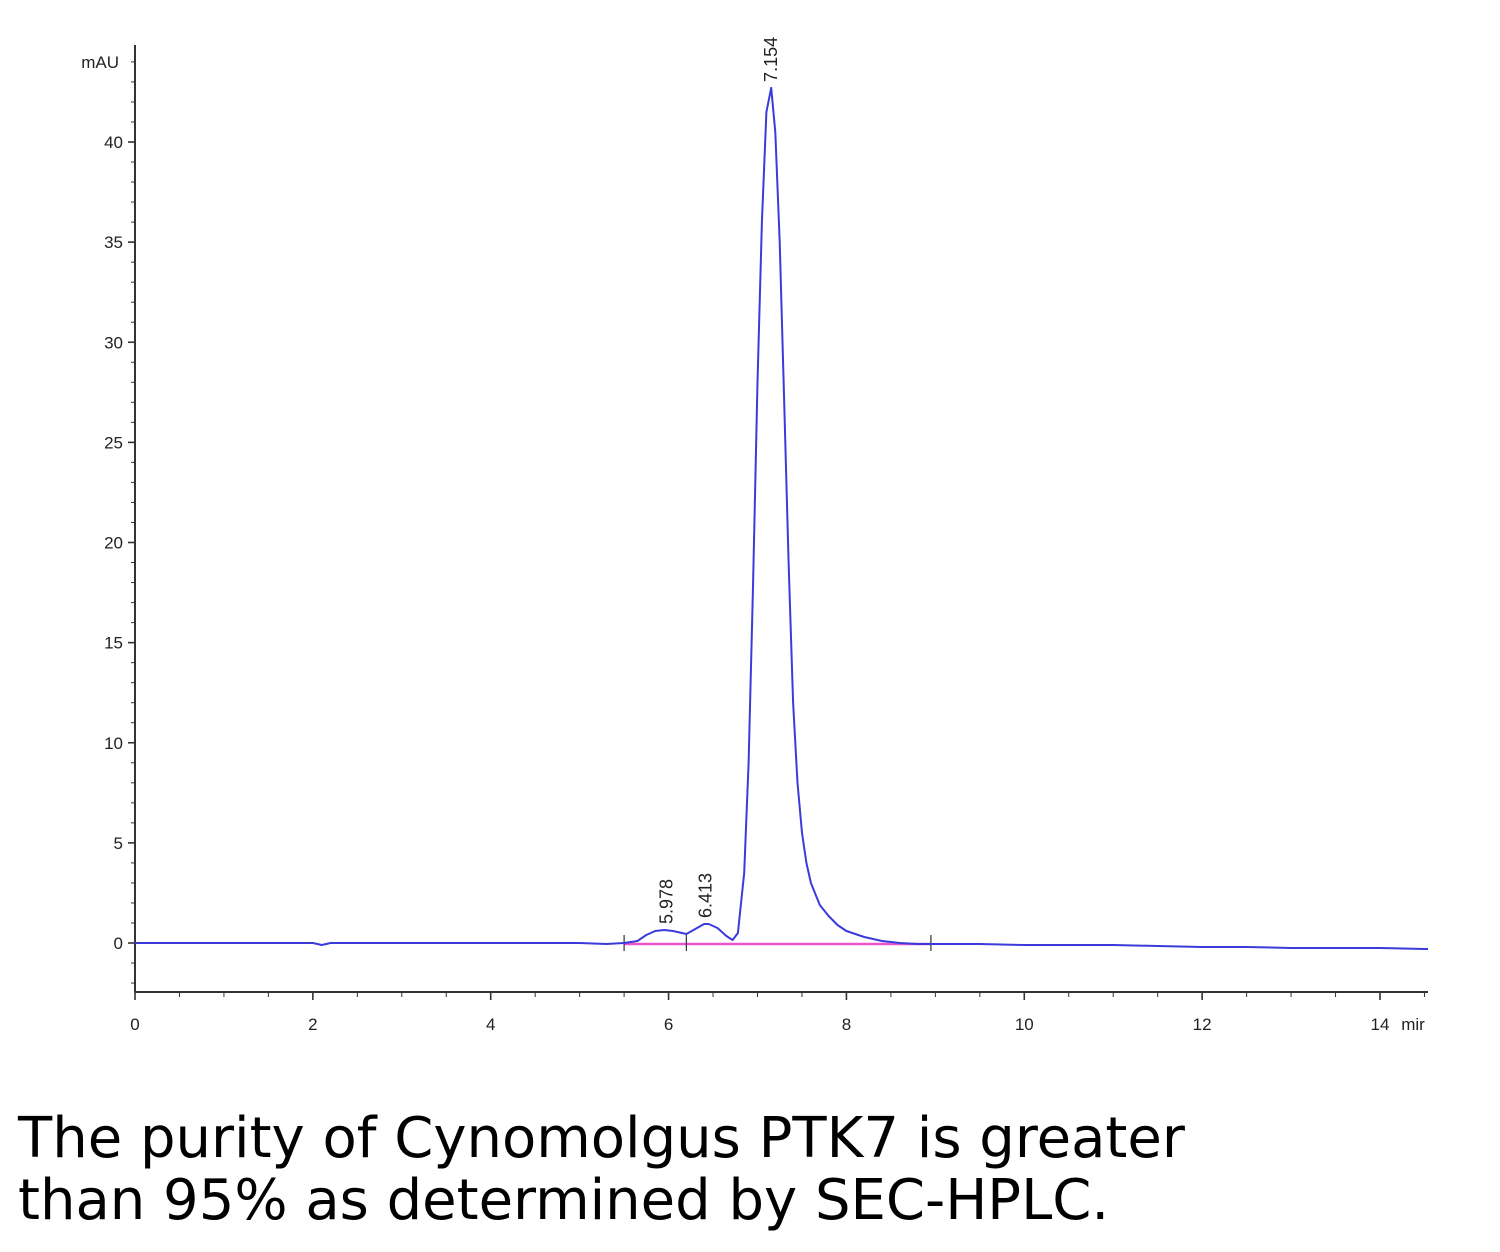 The width and height of the screenshot is (1500, 1252). What do you see at coordinates (490, 1024) in the screenshot?
I see `x-tick-label: 4` at bounding box center [490, 1024].